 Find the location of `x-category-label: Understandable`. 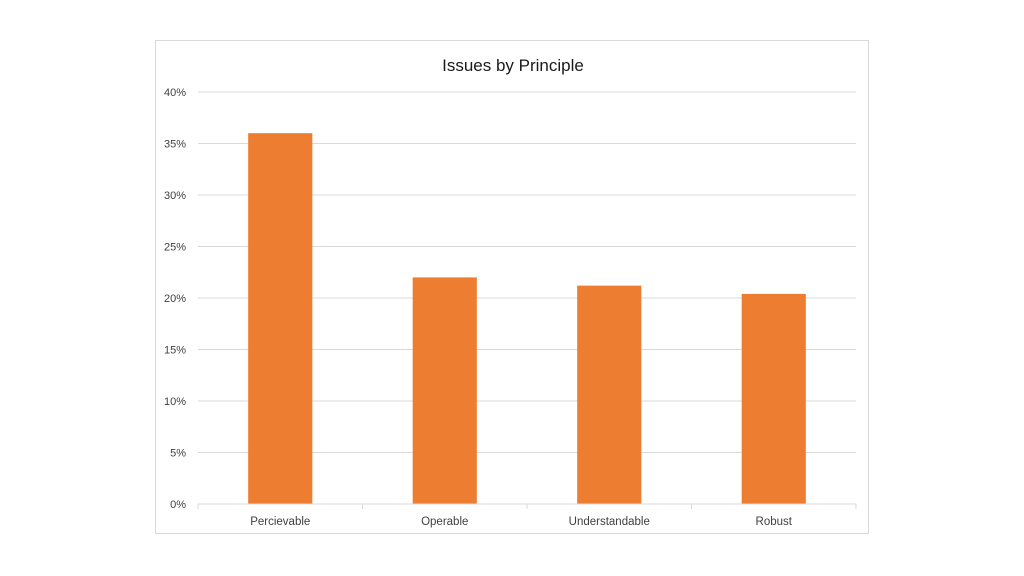

x-category-label: Understandable is located at coordinates (609, 522).